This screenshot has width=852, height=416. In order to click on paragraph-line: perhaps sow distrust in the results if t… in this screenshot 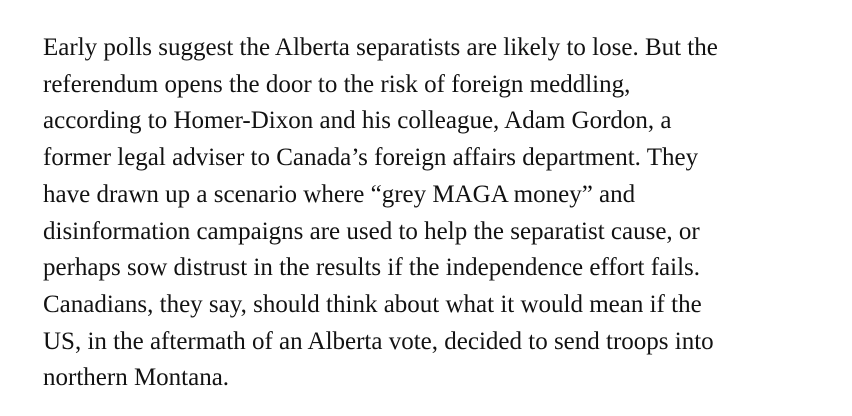, I will do `click(372, 268)`.